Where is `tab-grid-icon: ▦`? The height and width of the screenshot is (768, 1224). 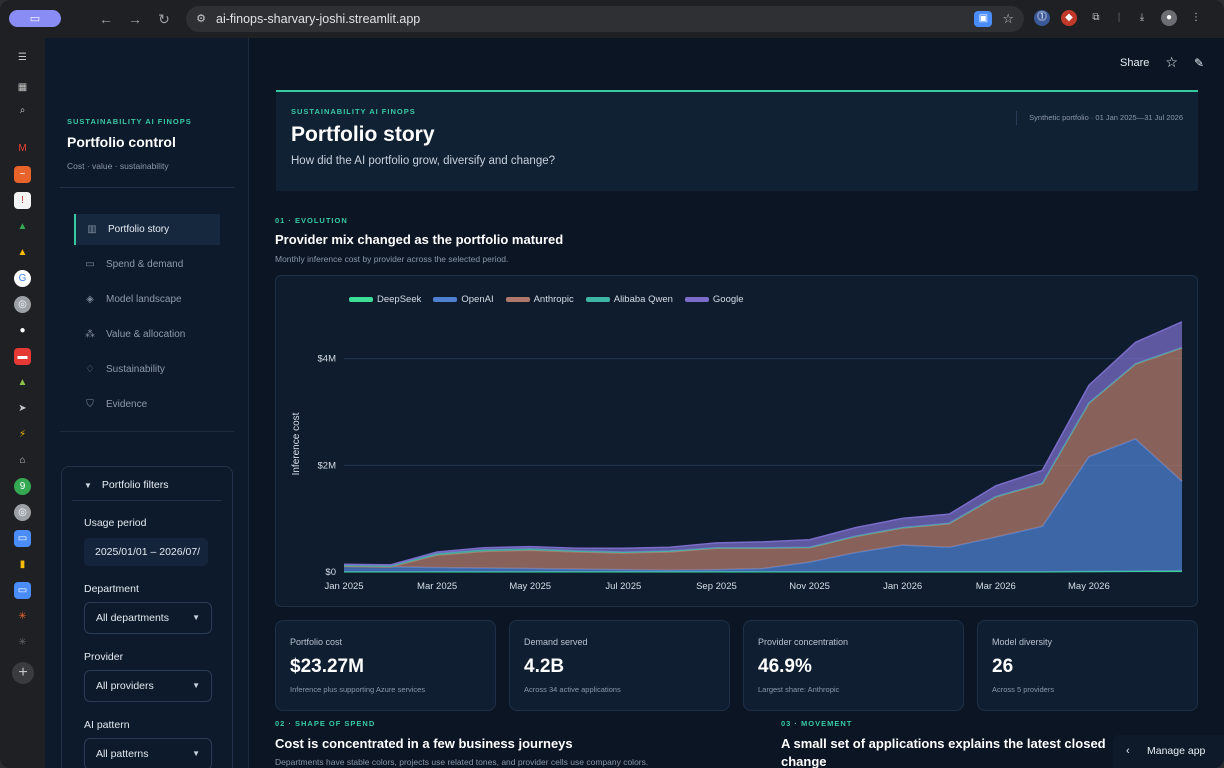 tab-grid-icon: ▦ is located at coordinates (22, 87).